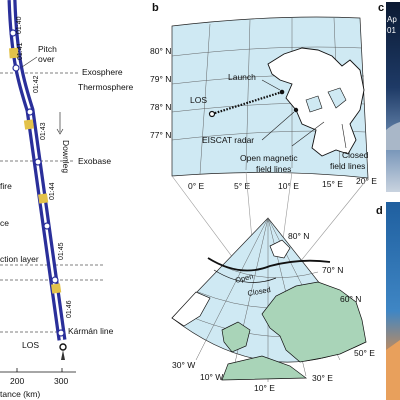 The width and height of the screenshot is (400, 400). Describe the element at coordinates (160, 79) in the screenshot. I see `lat-label: 79° N` at that location.